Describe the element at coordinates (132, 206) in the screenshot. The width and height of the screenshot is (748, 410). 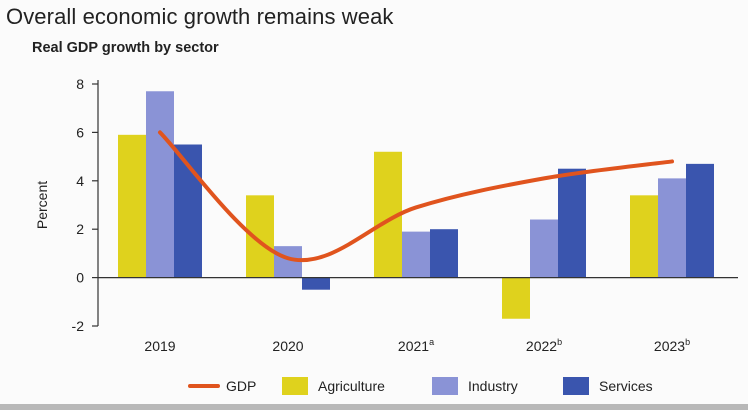
I see `bar-agriculture-2019` at that location.